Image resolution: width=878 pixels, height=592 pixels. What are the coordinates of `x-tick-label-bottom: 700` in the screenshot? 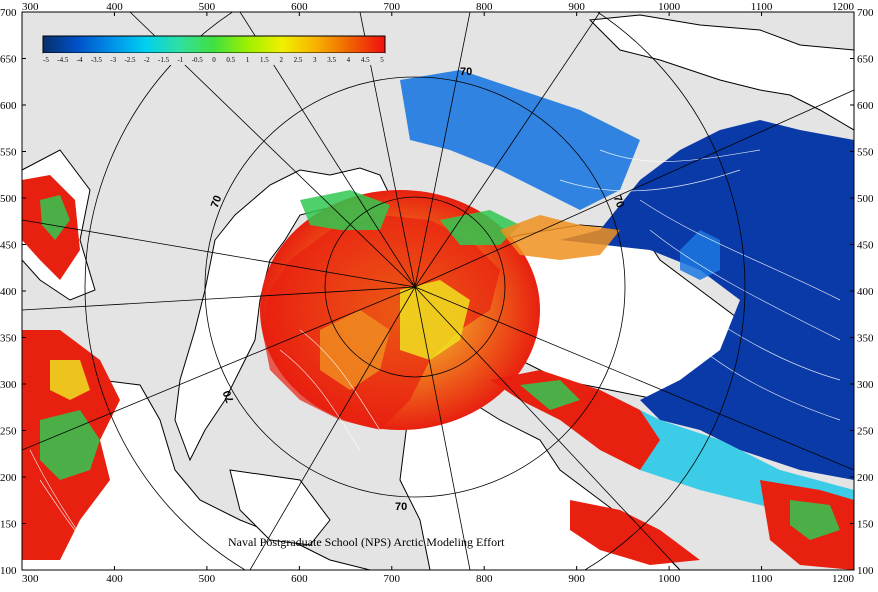 It's located at (392, 579).